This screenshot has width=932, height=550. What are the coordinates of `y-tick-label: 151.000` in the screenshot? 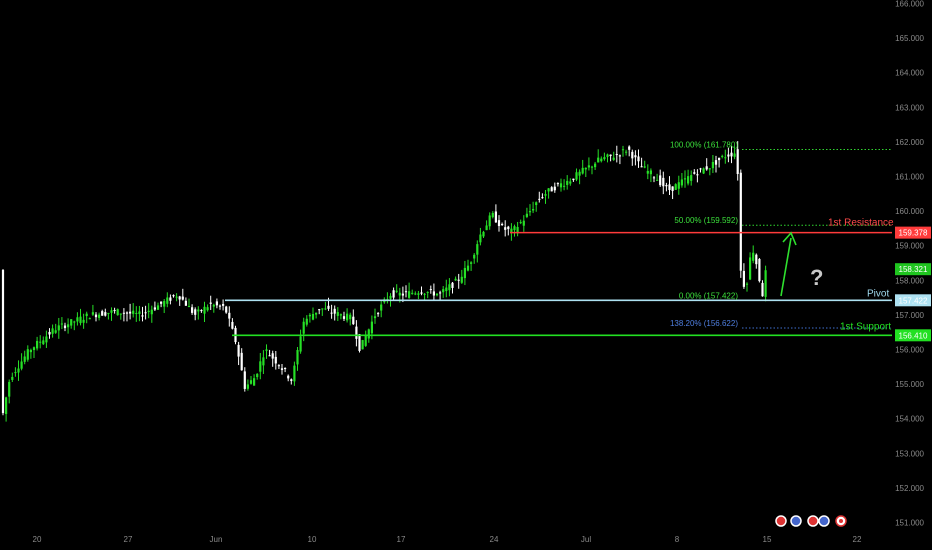 It's located at (909, 523).